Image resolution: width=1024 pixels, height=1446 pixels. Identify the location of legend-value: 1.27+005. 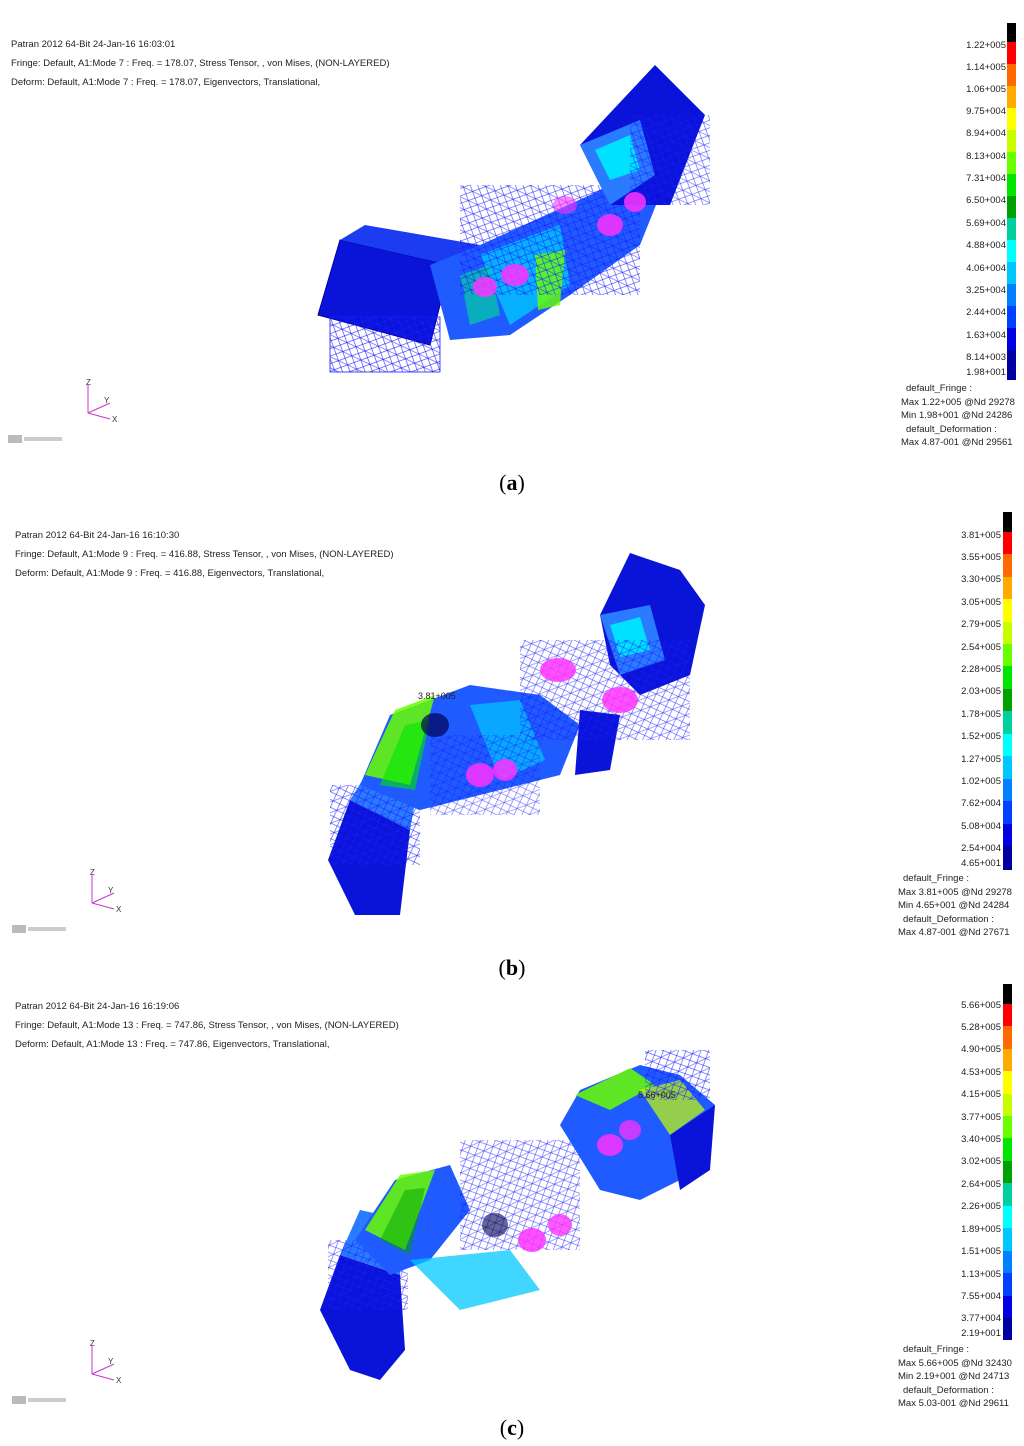
(981, 759).